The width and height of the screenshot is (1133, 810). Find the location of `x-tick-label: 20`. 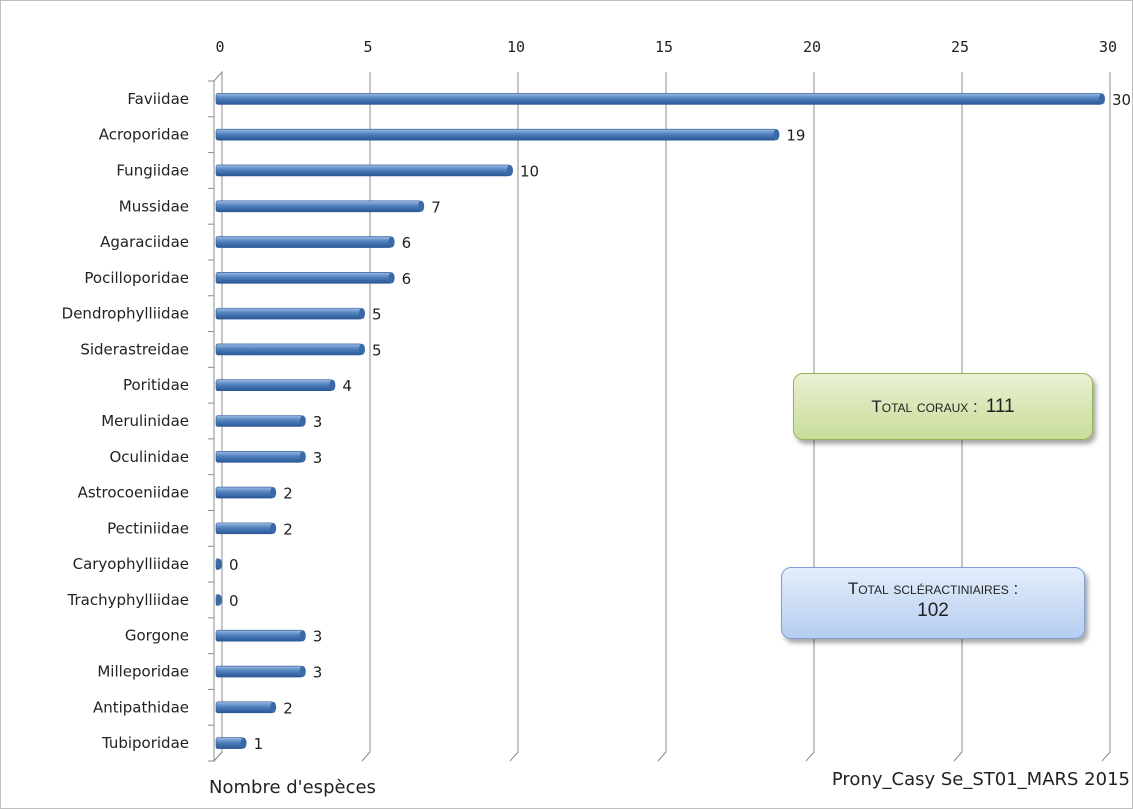

x-tick-label: 20 is located at coordinates (812, 47).